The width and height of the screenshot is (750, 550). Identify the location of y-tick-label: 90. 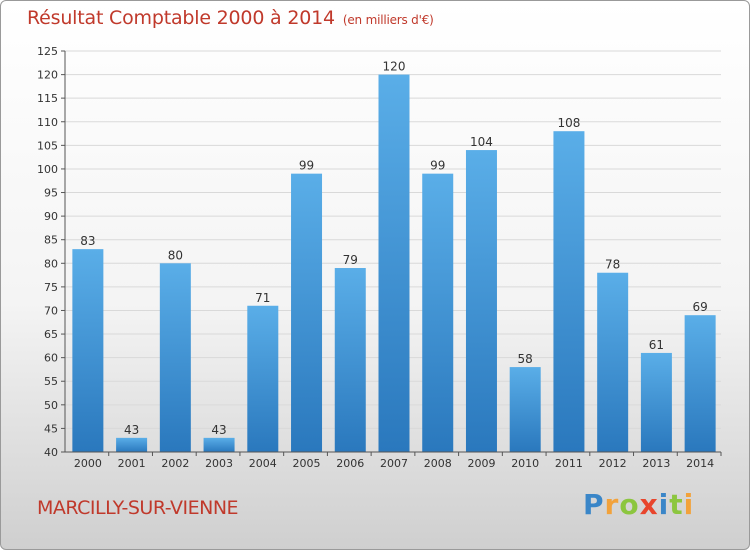
(51, 216).